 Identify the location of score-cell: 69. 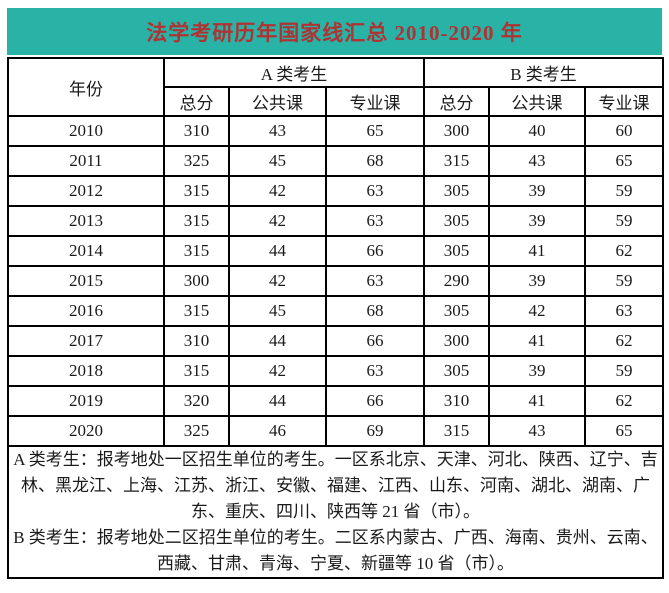
(375, 431).